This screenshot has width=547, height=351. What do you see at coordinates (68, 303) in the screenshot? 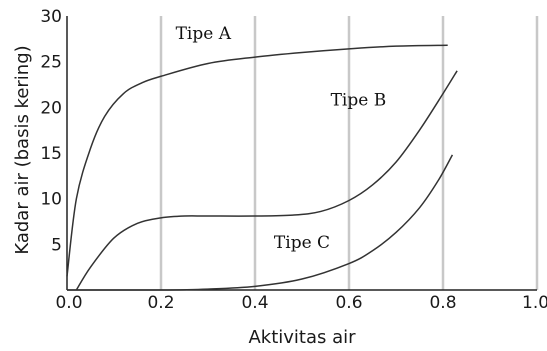
I see `x-tick-label-0: 0.0` at bounding box center [68, 303].